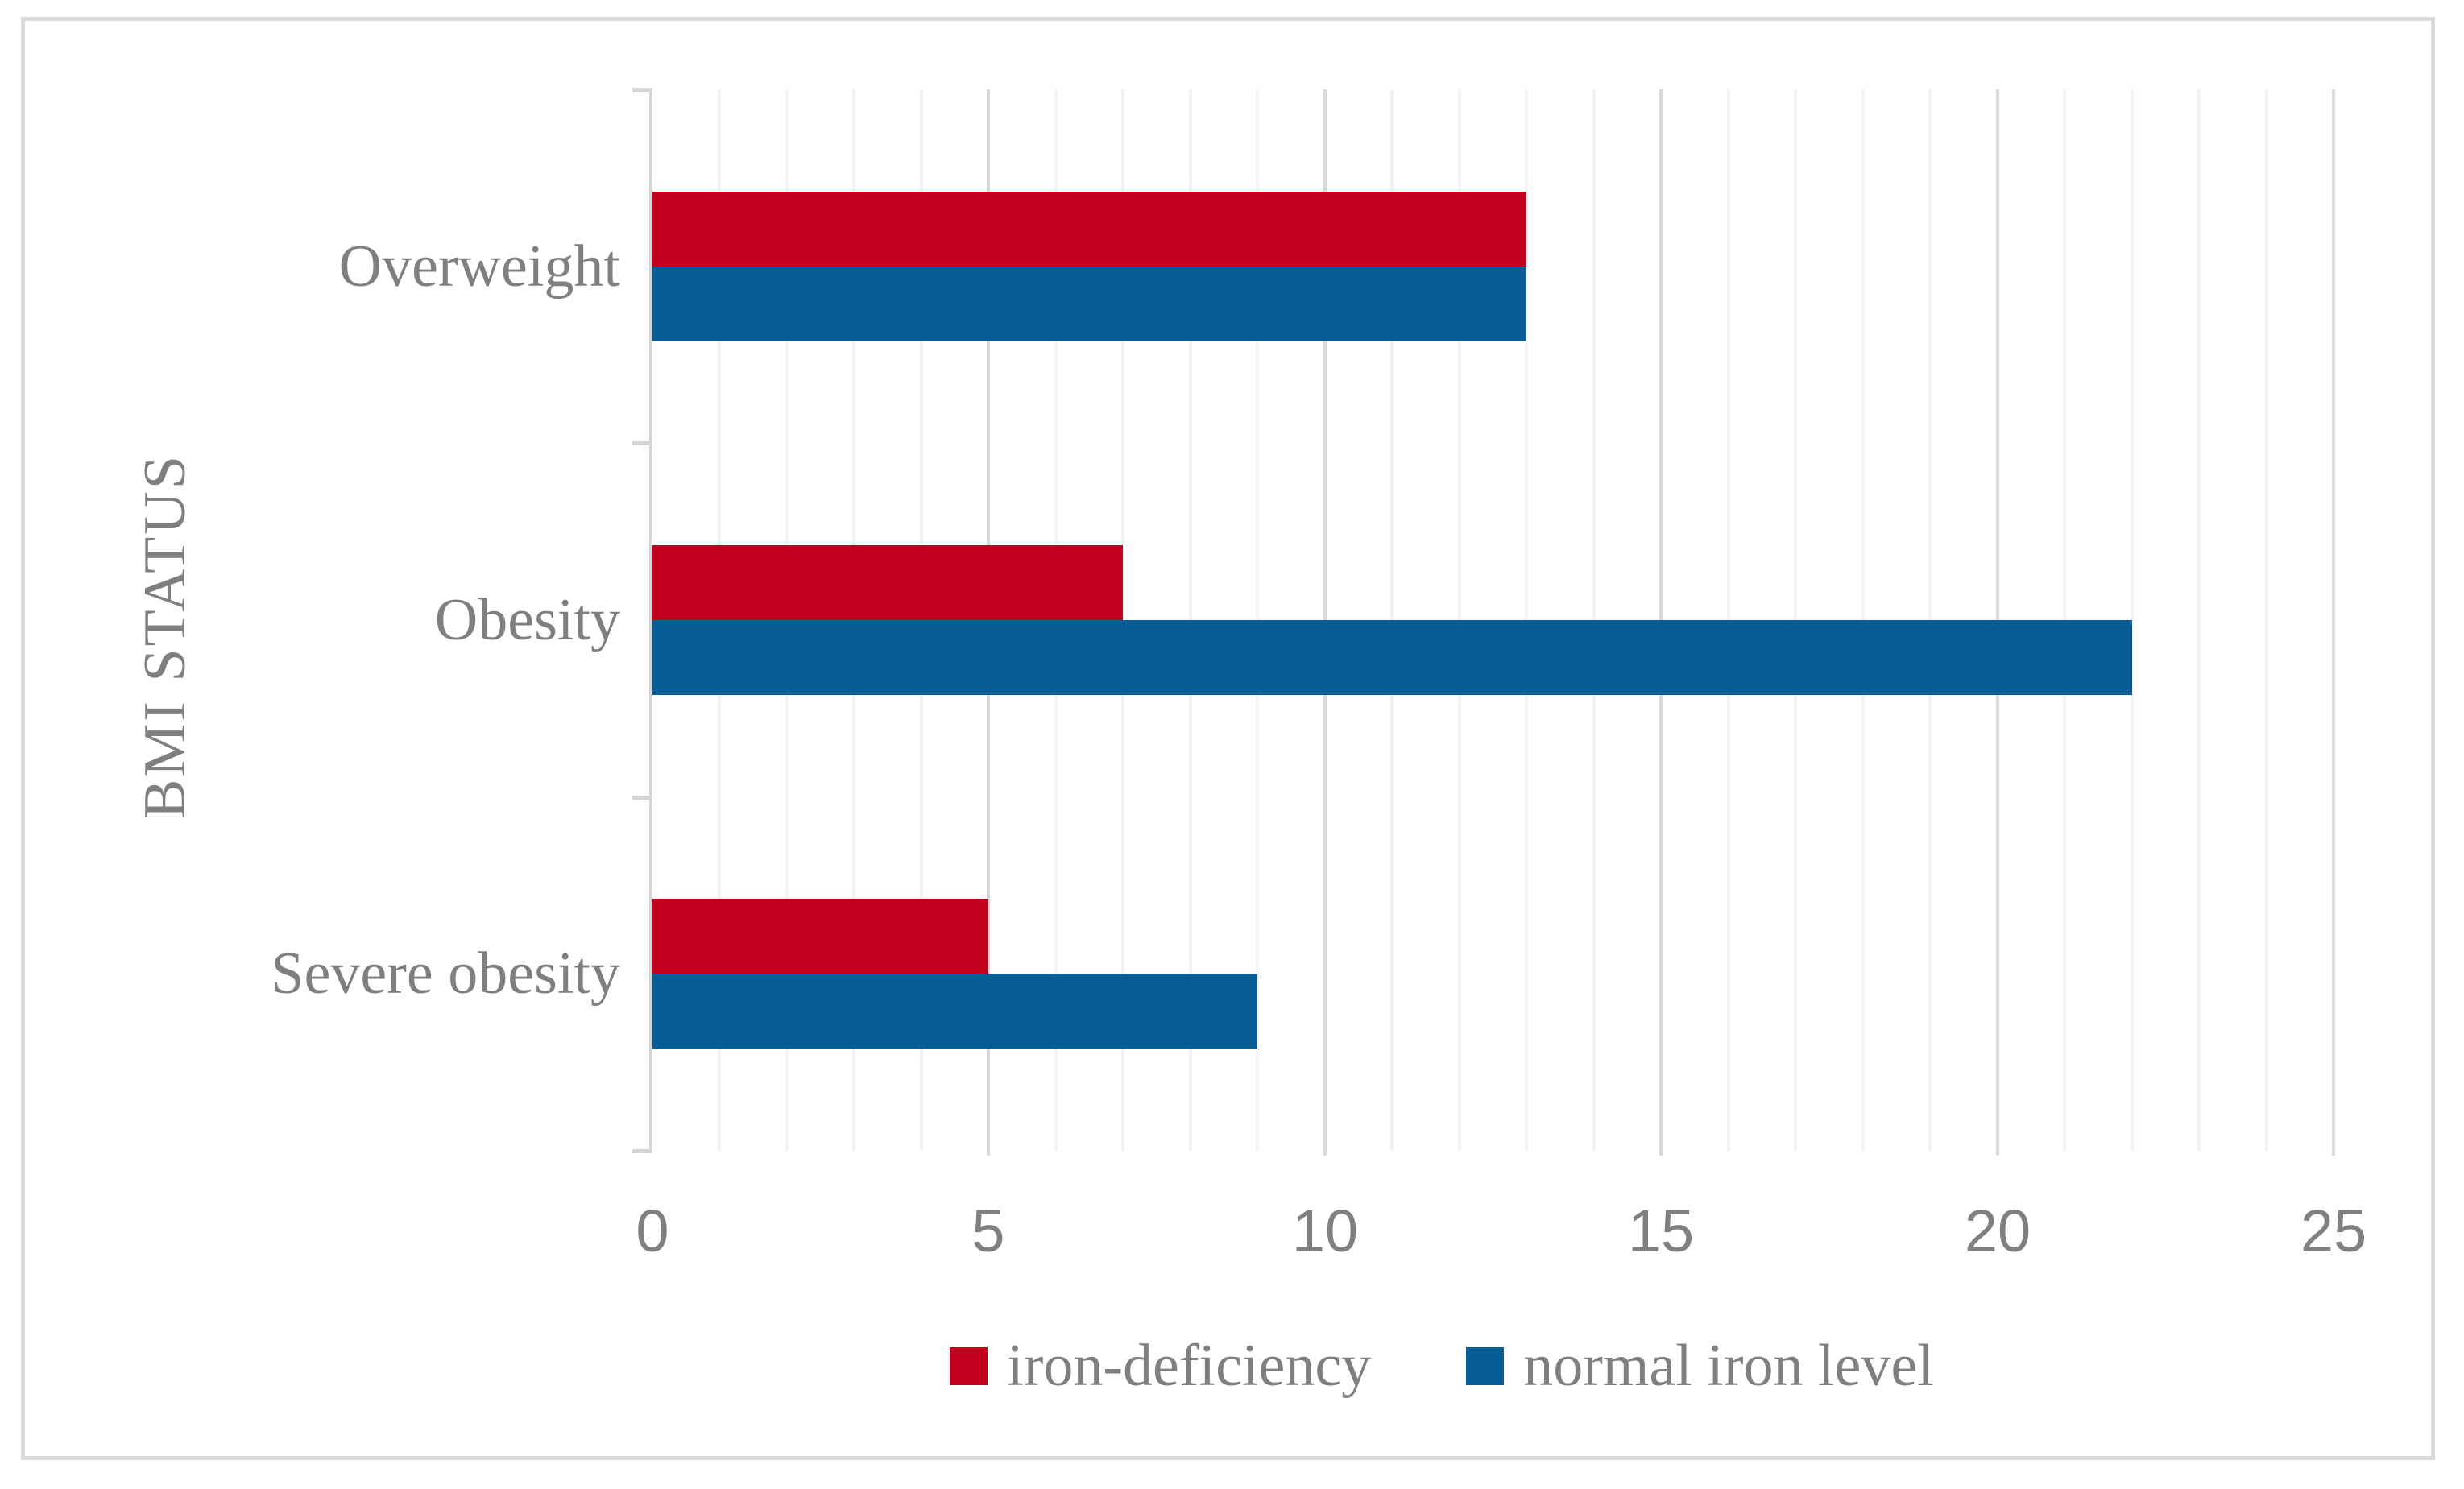 The width and height of the screenshot is (2464, 1489). Describe the element at coordinates (1325, 1230) in the screenshot. I see `x-tick-label-10: 10` at that location.